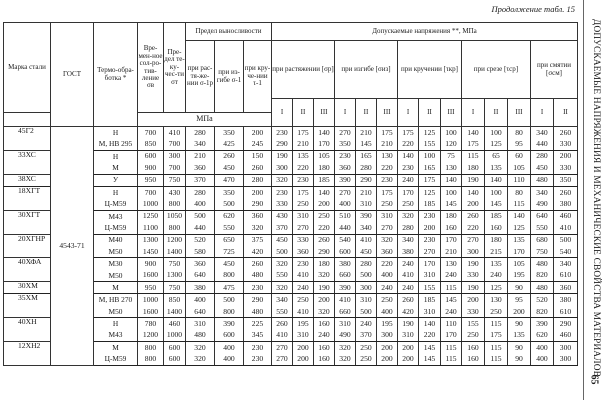 The image size is (607, 400). What do you see at coordinates (150, 312) in the screenshot?
I see `value-cell: 1600` at bounding box center [150, 312].